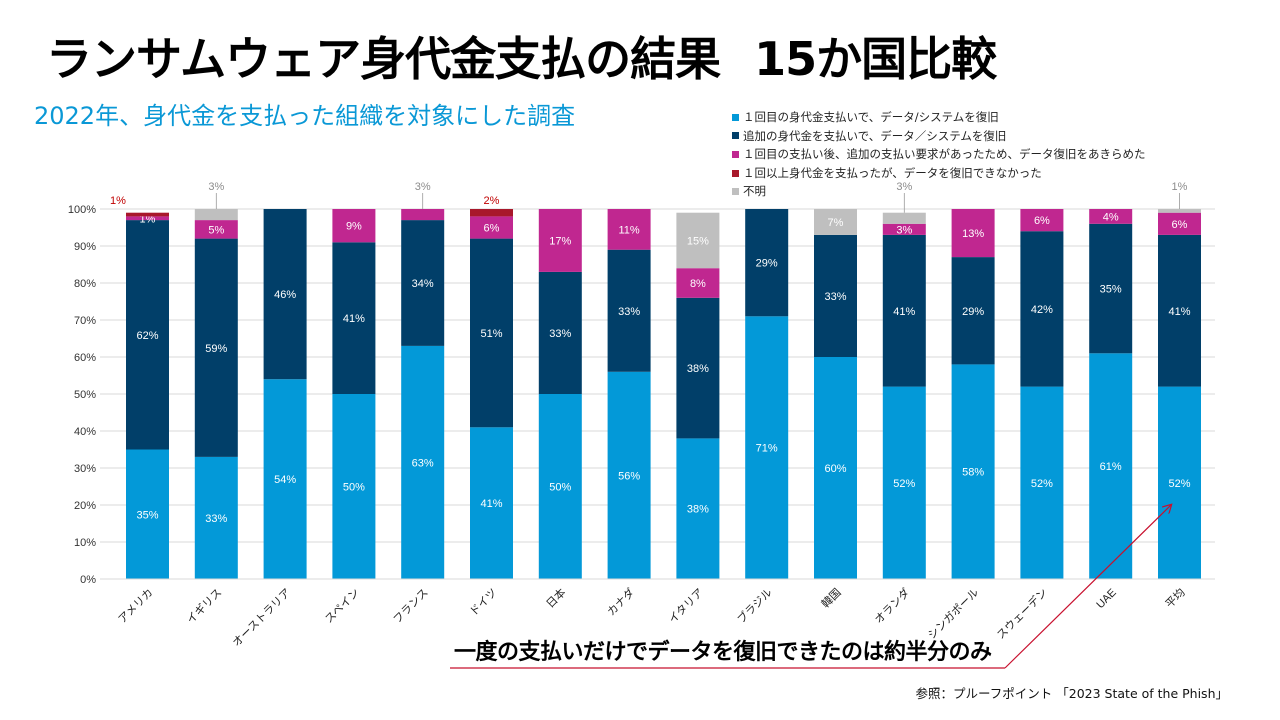  Describe the element at coordinates (85, 432) in the screenshot. I see `y-tick-label: 40%` at that location.